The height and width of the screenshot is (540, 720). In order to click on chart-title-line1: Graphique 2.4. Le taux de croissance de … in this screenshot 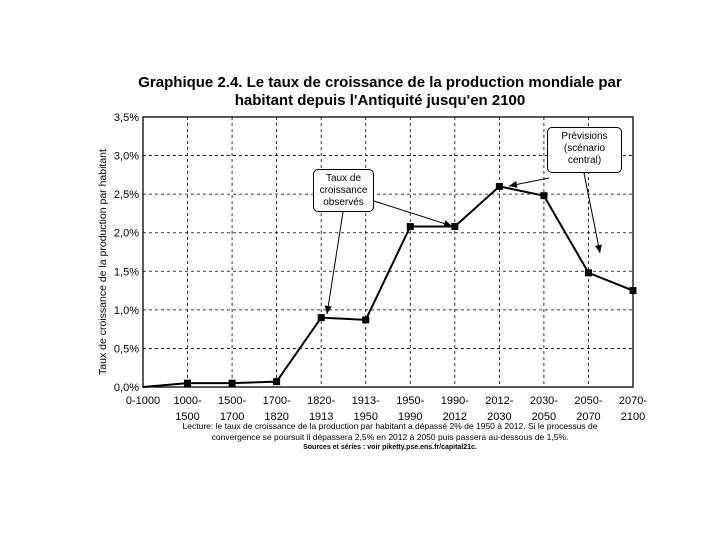, I will do `click(380, 82)`.